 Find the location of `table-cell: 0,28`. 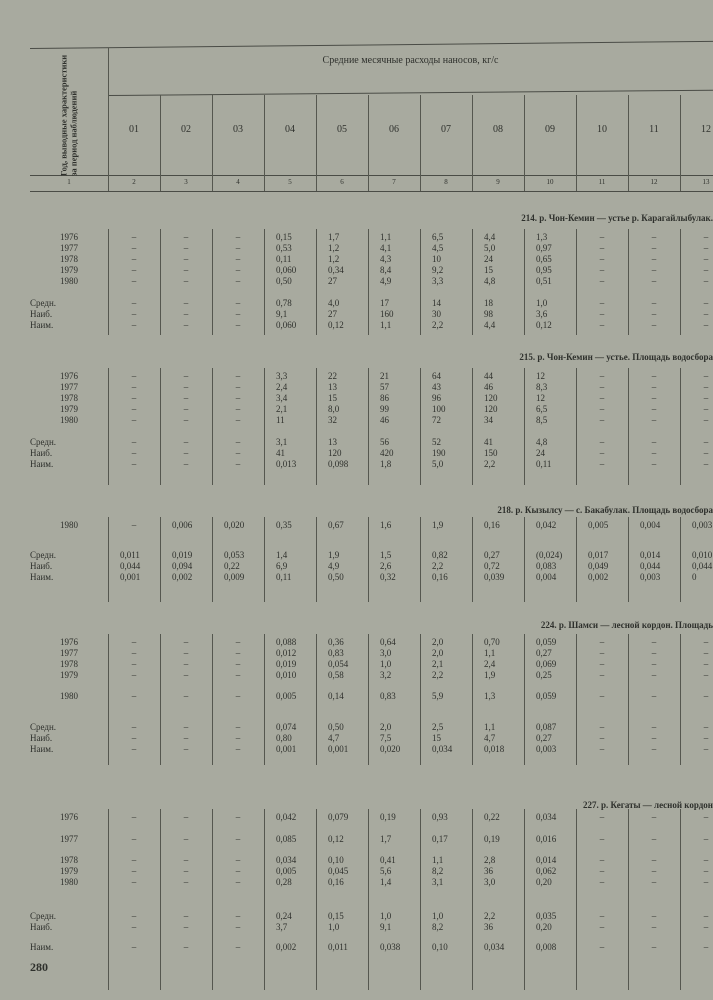

table-cell: 0,28 is located at coordinates (284, 882).